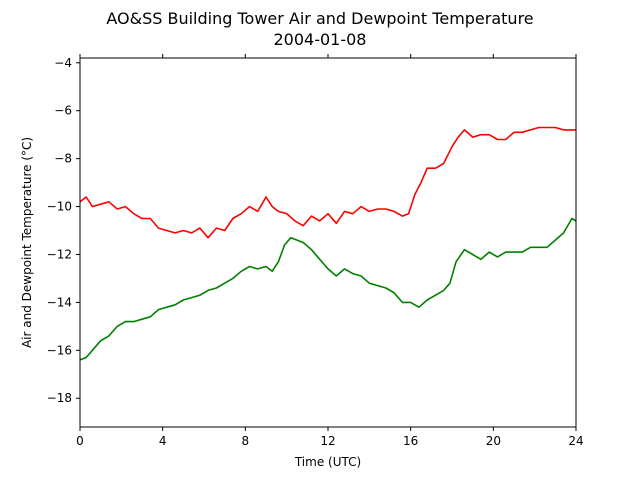 This screenshot has height=480, width=640. I want to click on x-tick-label: 4, so click(163, 441).